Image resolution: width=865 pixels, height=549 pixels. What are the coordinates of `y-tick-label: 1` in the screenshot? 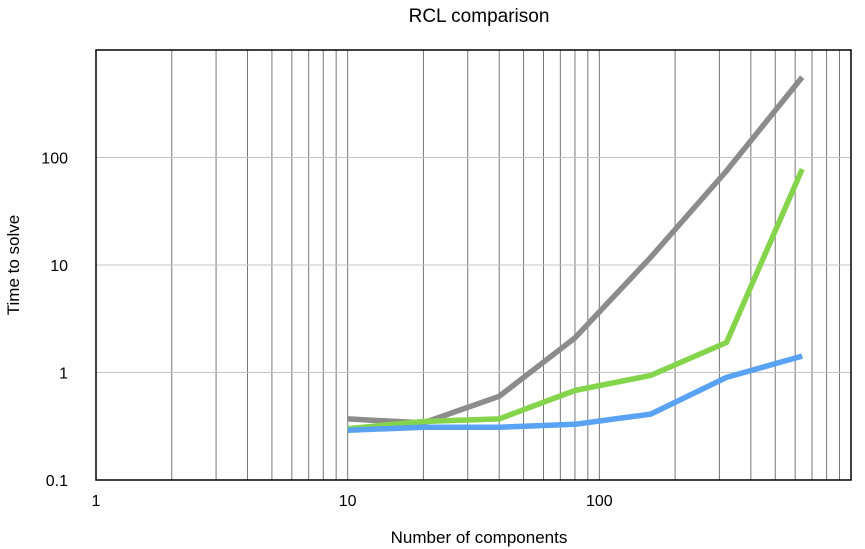 It's located at (63, 374).